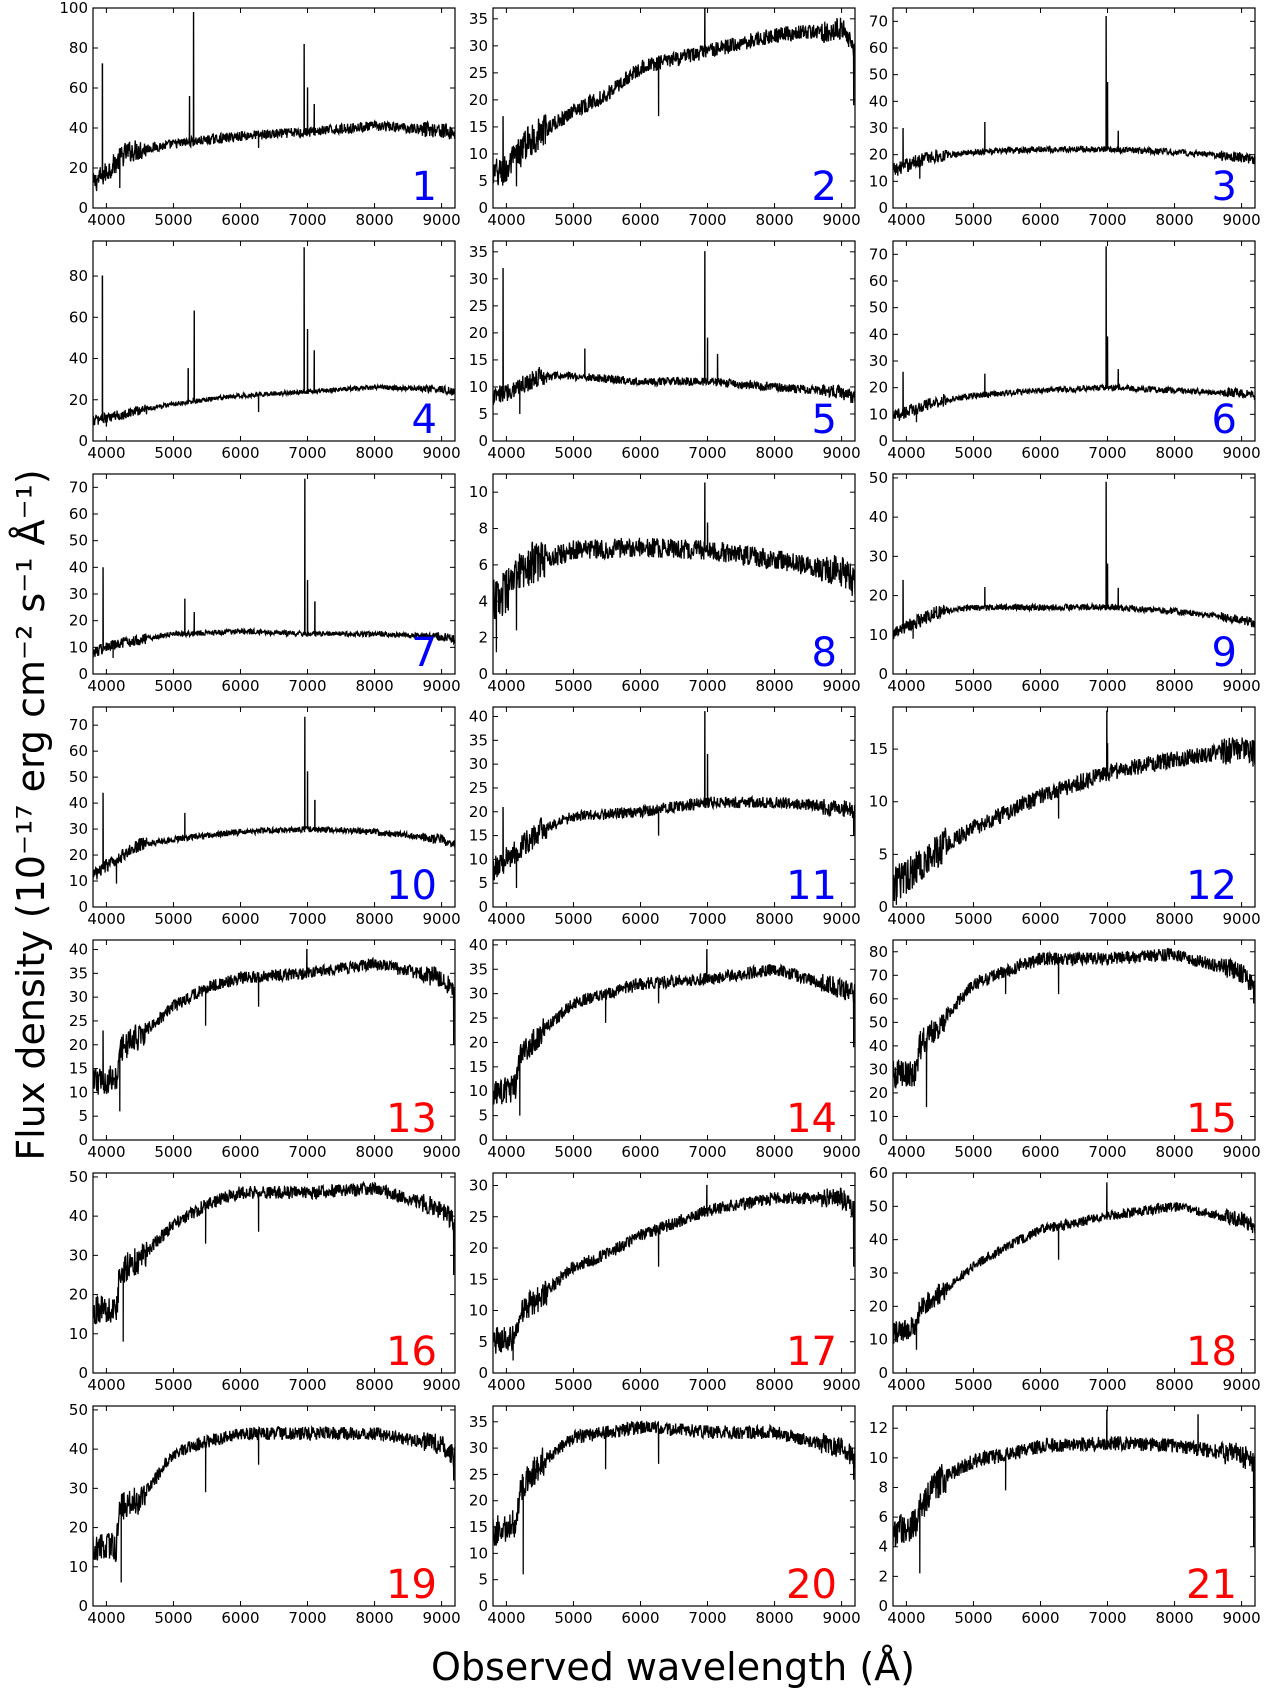  Describe the element at coordinates (811, 1585) in the screenshot. I see `panel-number-label: 20` at that location.